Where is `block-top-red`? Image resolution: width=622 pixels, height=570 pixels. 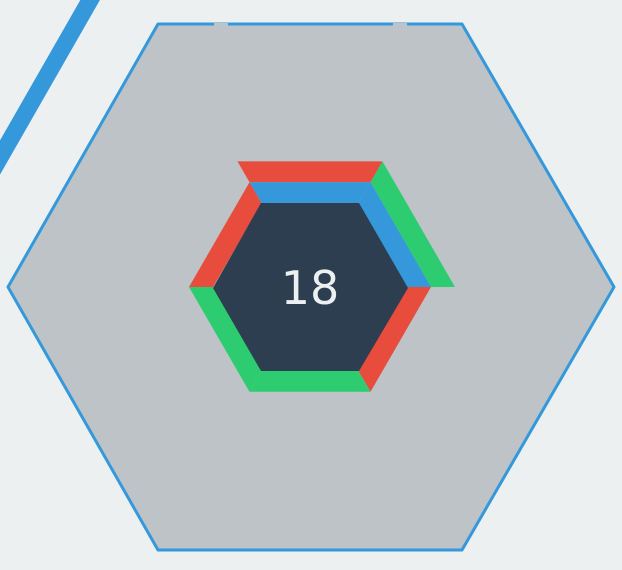
block-top-red is located at coordinates (310, 172).